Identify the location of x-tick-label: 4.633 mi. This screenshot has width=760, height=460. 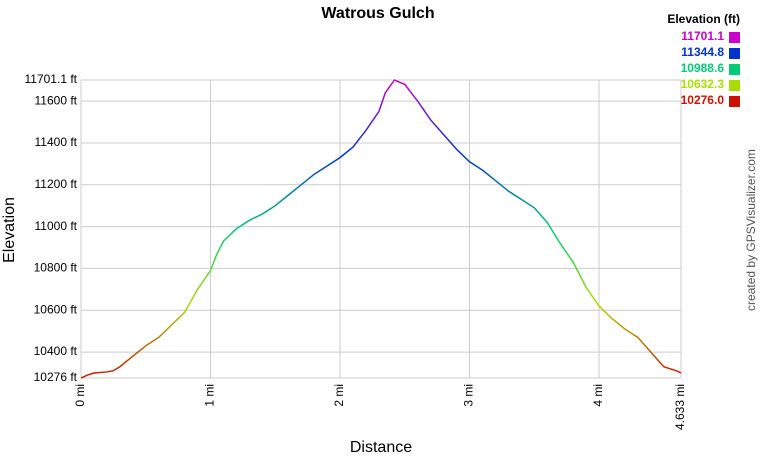
(680, 407).